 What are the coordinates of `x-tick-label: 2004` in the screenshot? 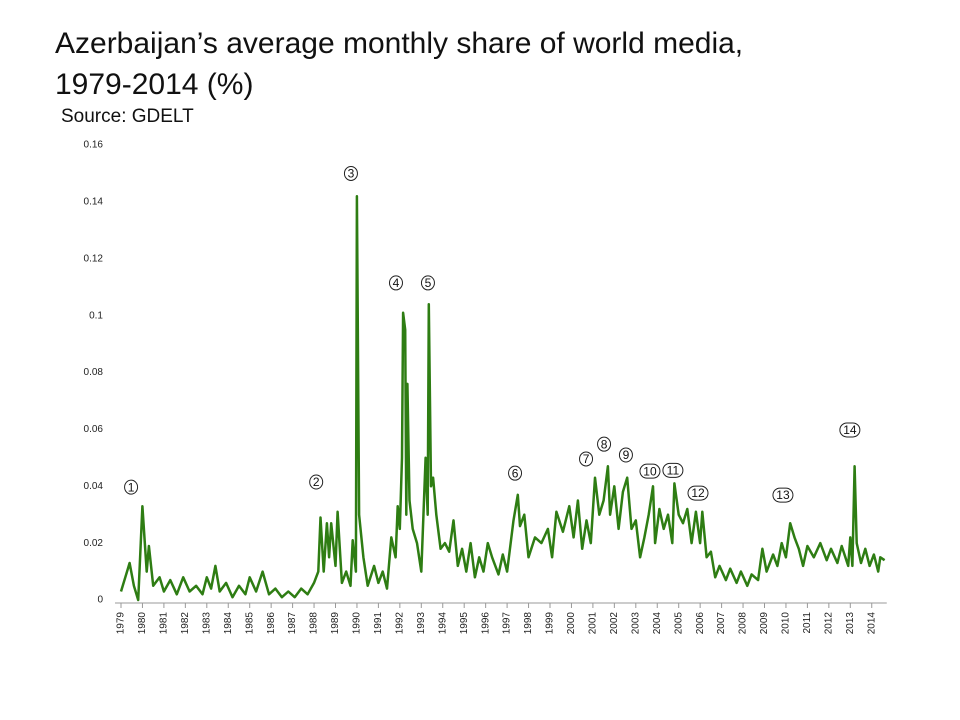 It's located at (657, 623).